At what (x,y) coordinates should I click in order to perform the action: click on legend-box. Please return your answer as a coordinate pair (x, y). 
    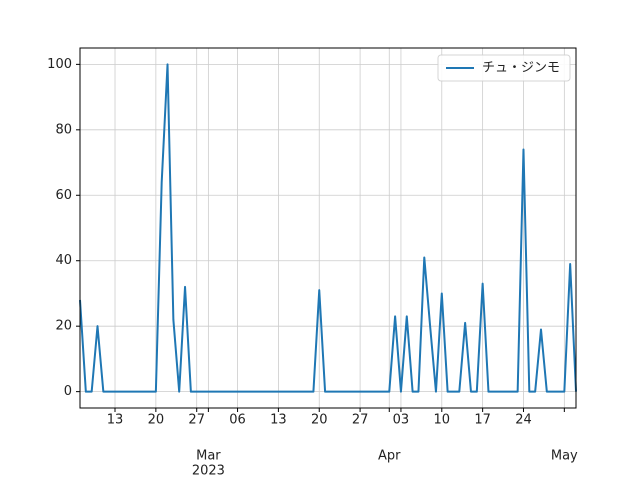
    Looking at the image, I should click on (504, 68).